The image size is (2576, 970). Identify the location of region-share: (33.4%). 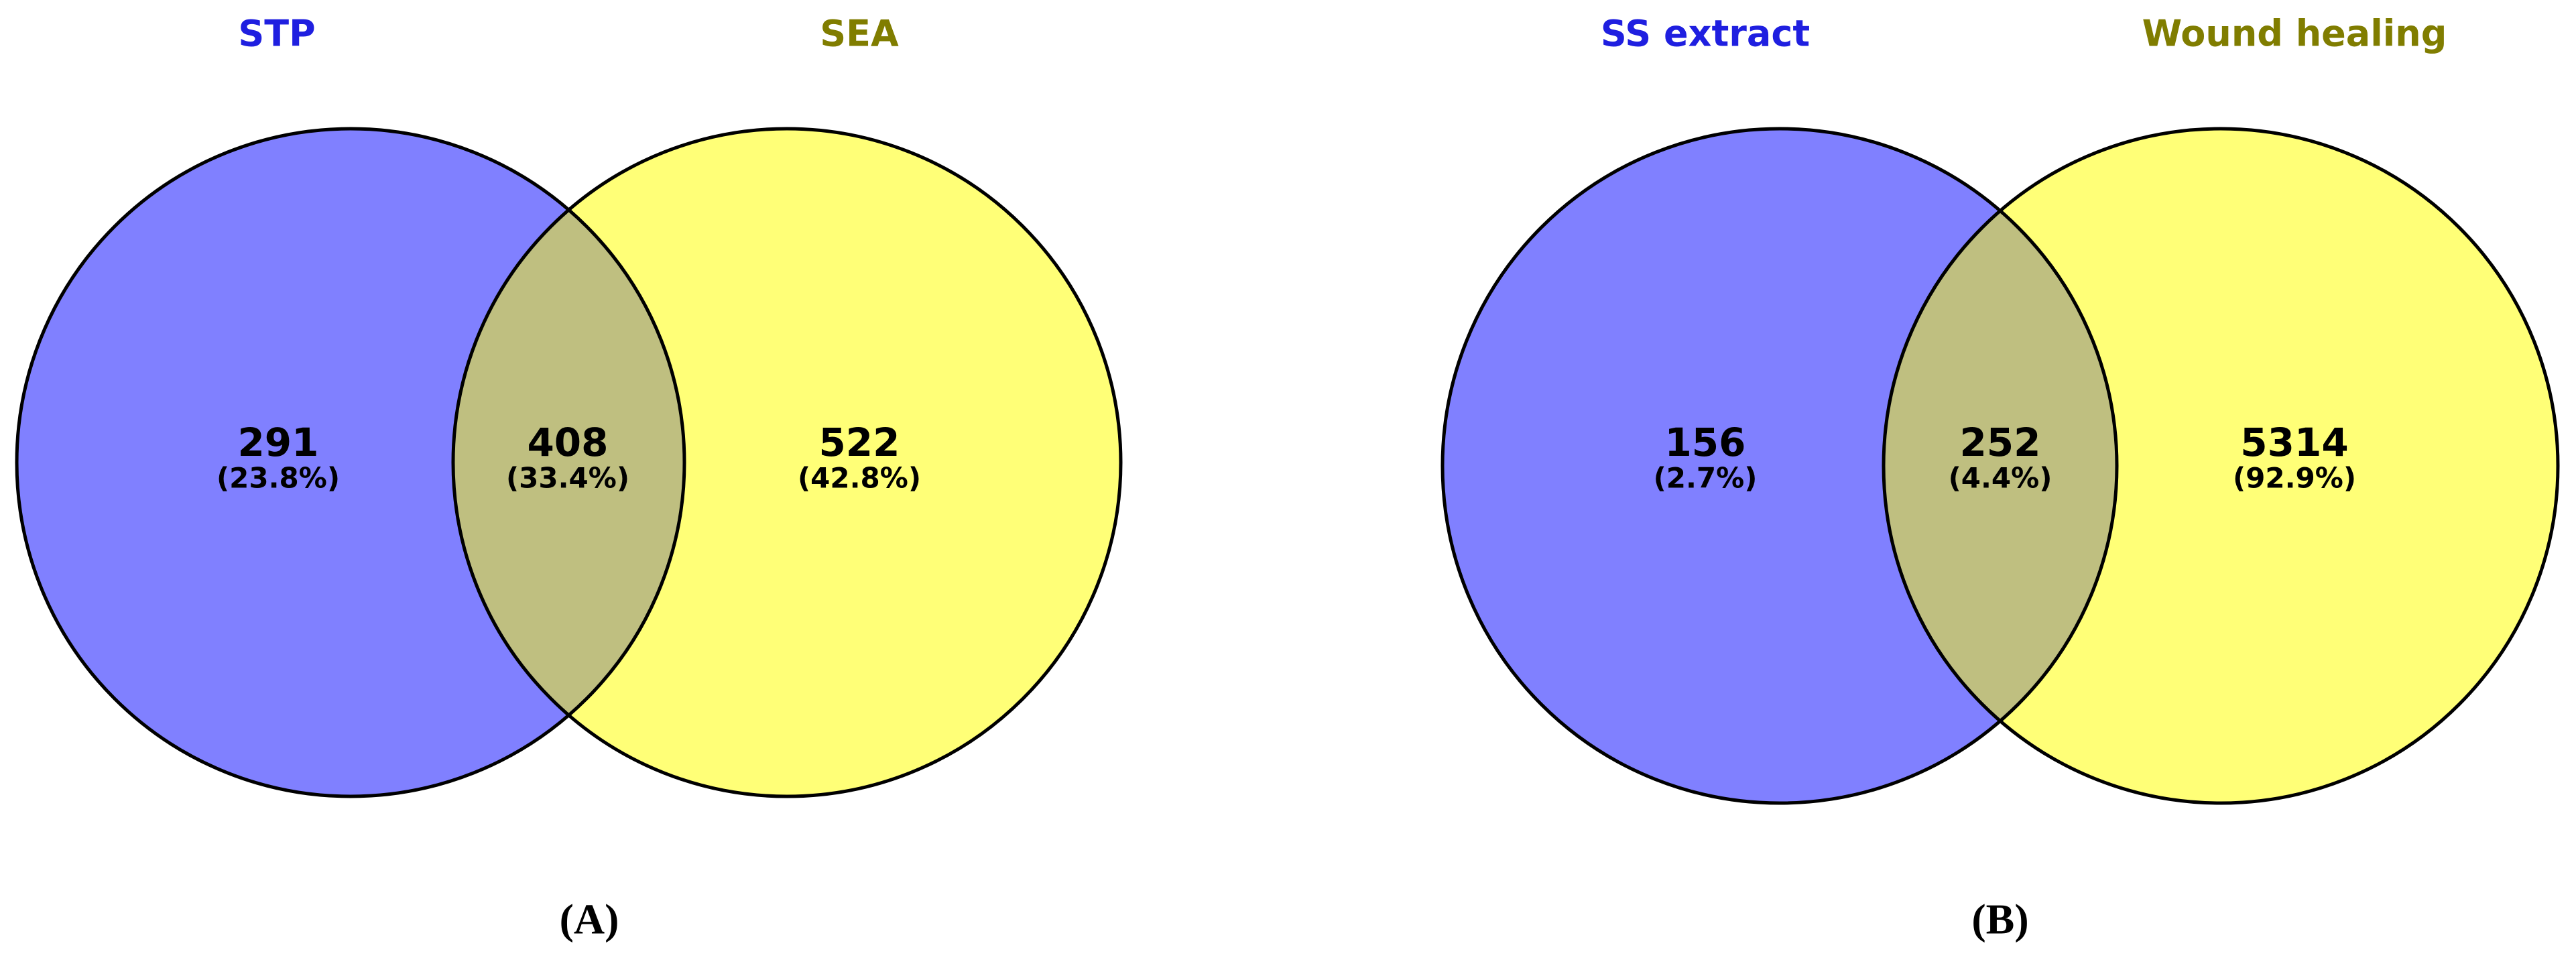
(568, 479).